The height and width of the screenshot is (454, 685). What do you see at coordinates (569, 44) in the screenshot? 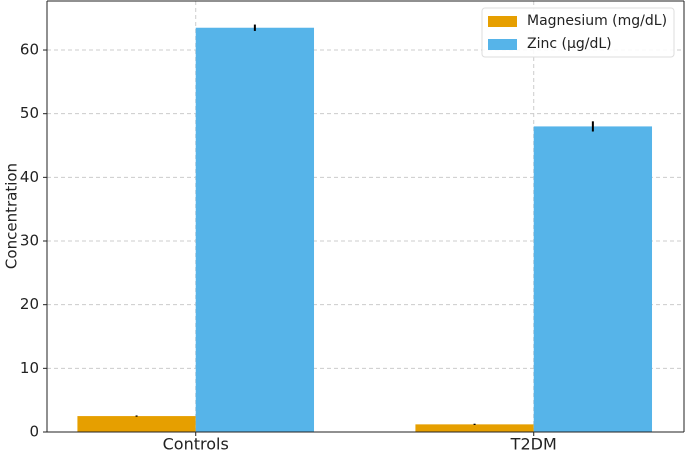
I see `legend-label: Zinc (µg/dL)` at bounding box center [569, 44].